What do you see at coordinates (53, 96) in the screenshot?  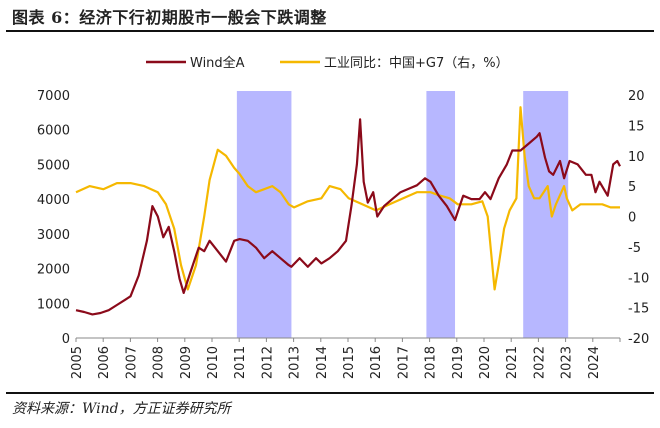 I see `left-y-tick-label: 7000` at bounding box center [53, 96].